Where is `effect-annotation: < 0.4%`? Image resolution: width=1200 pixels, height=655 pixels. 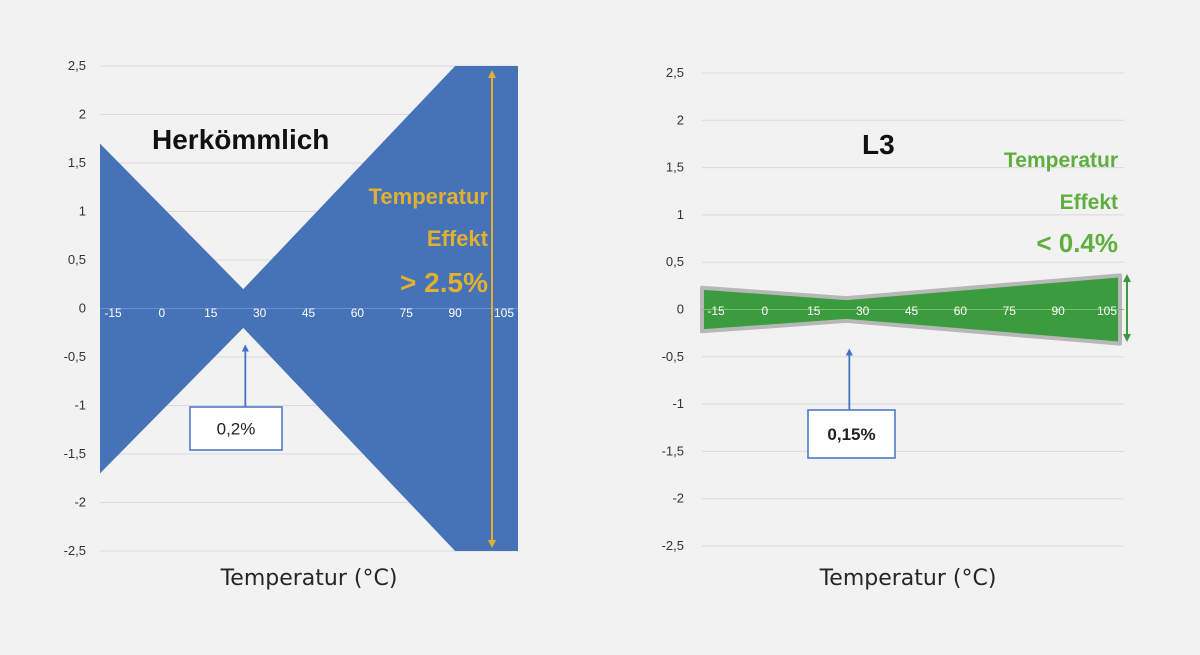 effect-annotation: < 0.4% is located at coordinates (1077, 243).